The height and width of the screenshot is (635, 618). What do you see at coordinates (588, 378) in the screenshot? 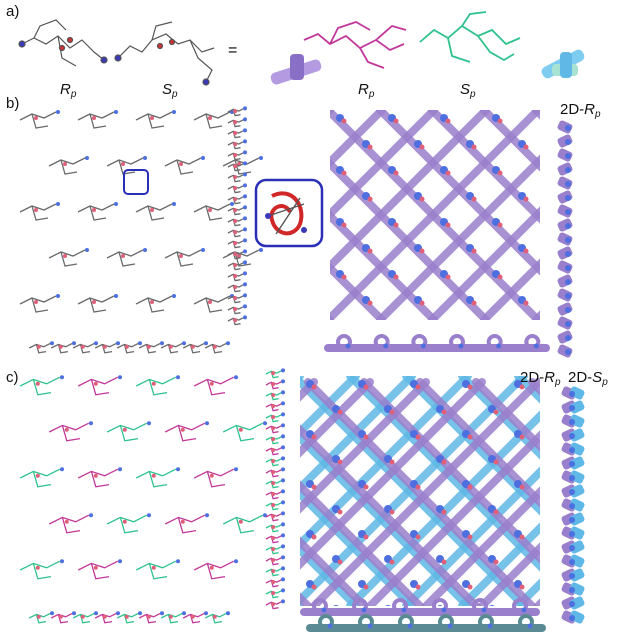
I see `tag-2d-sp-c: 2D-Sp` at bounding box center [588, 378].